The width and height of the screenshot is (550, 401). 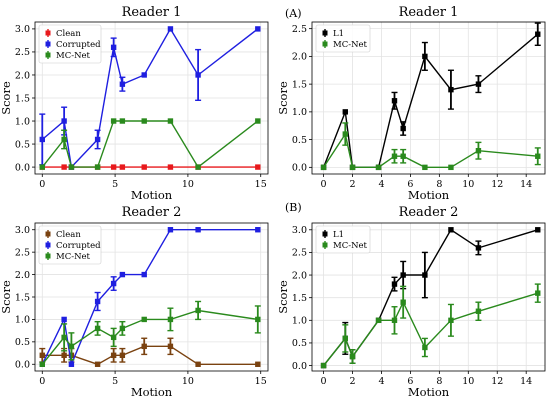 I want to click on x-tick-label: 8, so click(x=439, y=184).